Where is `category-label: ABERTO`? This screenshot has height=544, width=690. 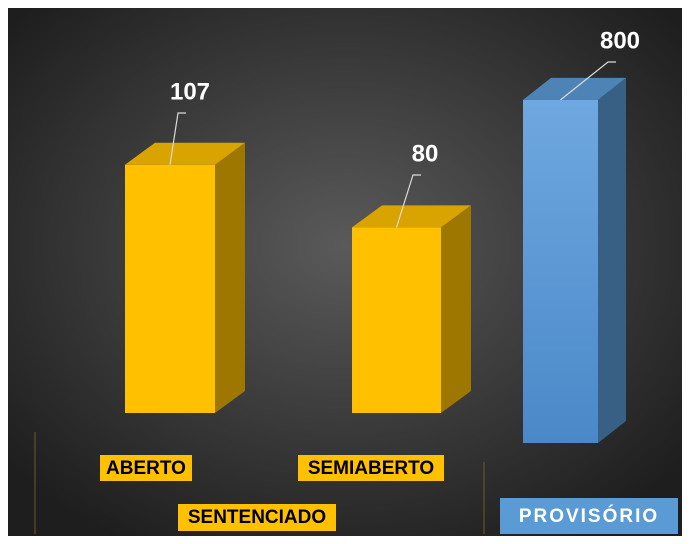 category-label: ABERTO is located at coordinates (146, 468).